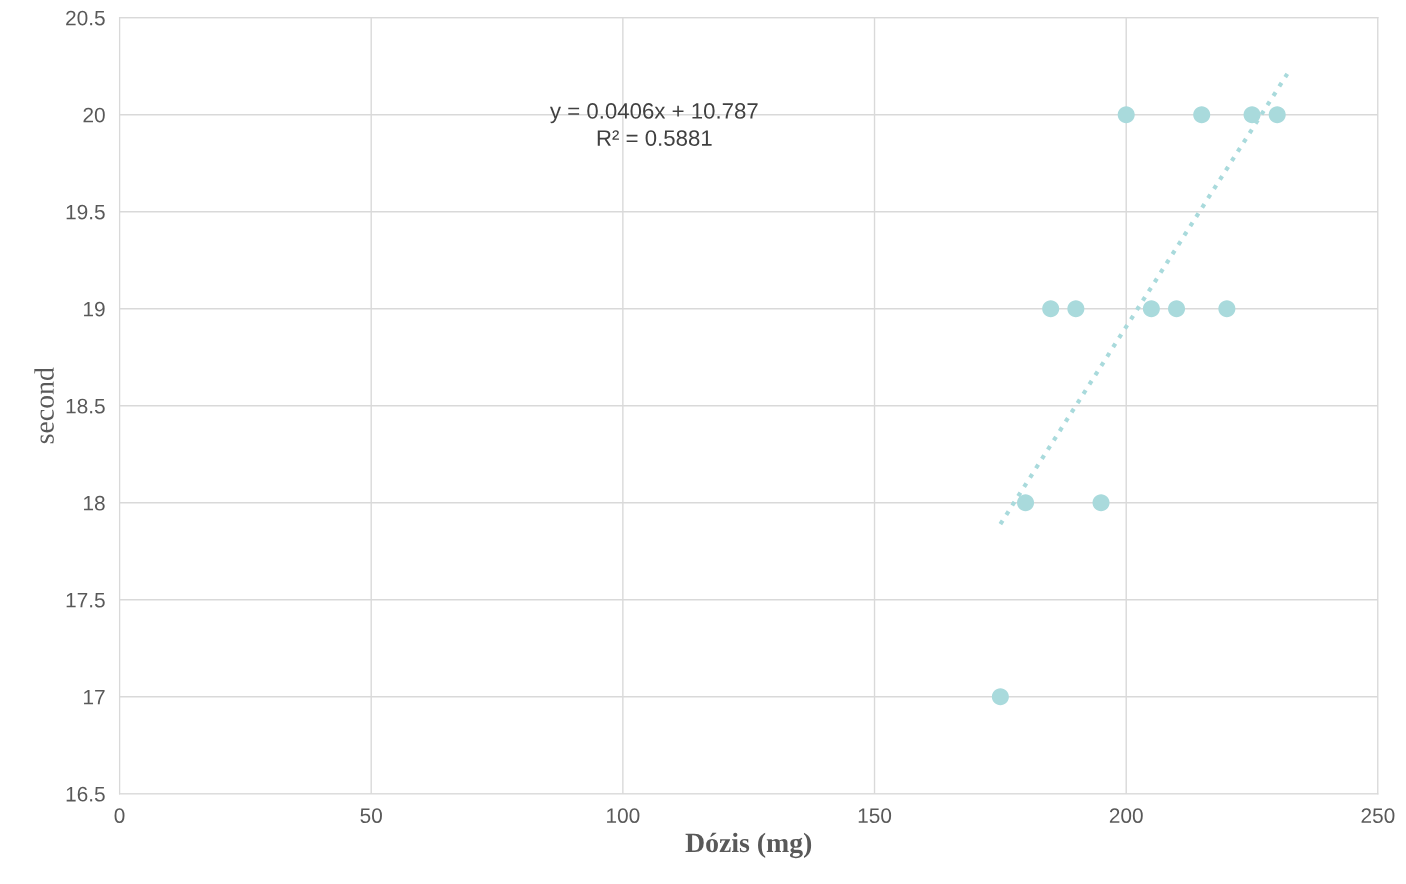  Describe the element at coordinates (875, 816) in the screenshot. I see `x-tick-label: 150` at that location.